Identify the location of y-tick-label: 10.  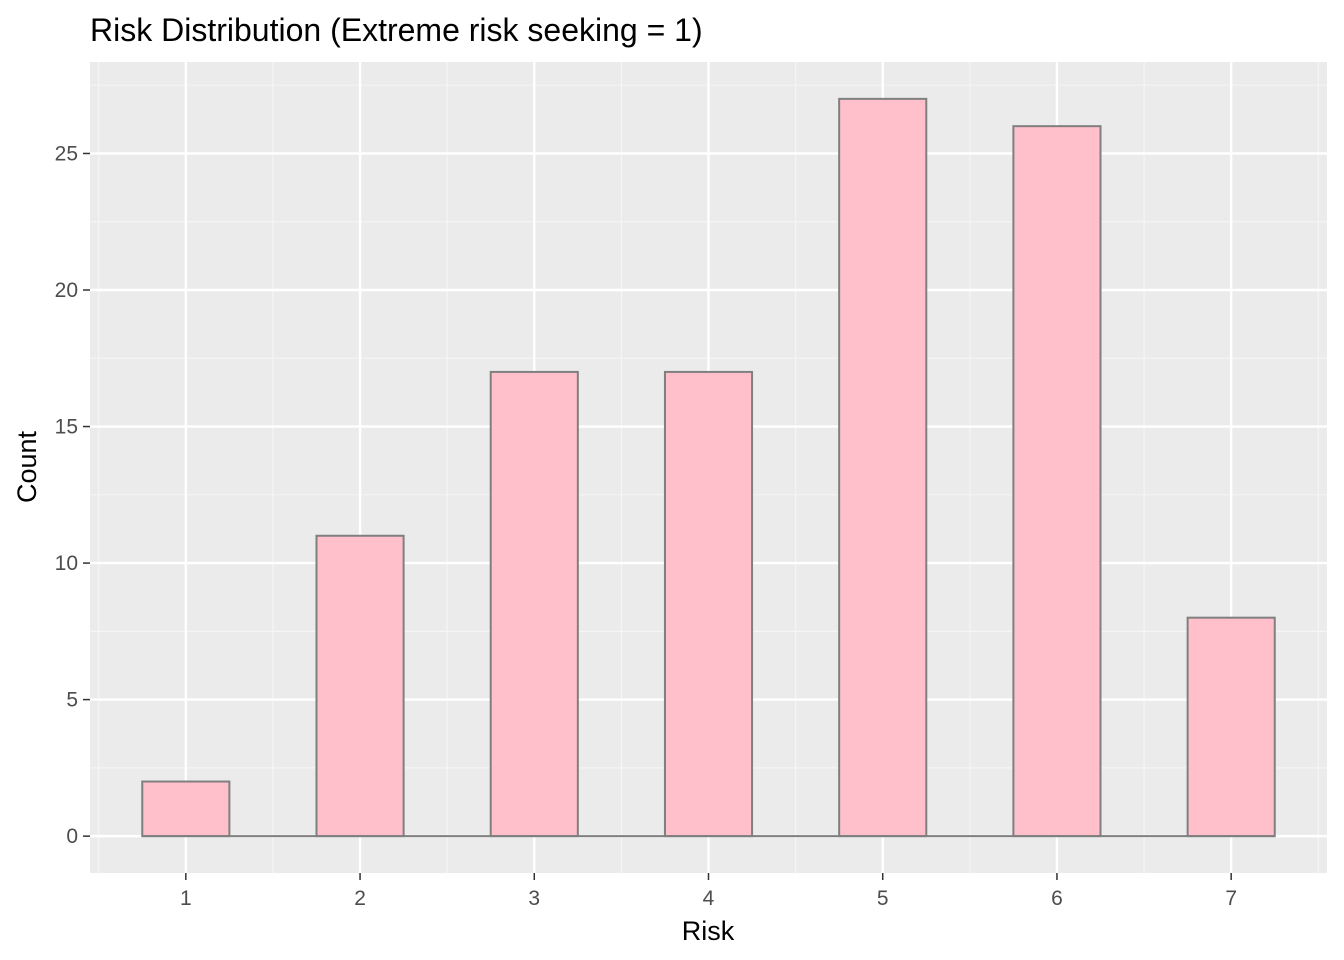
(66, 563).